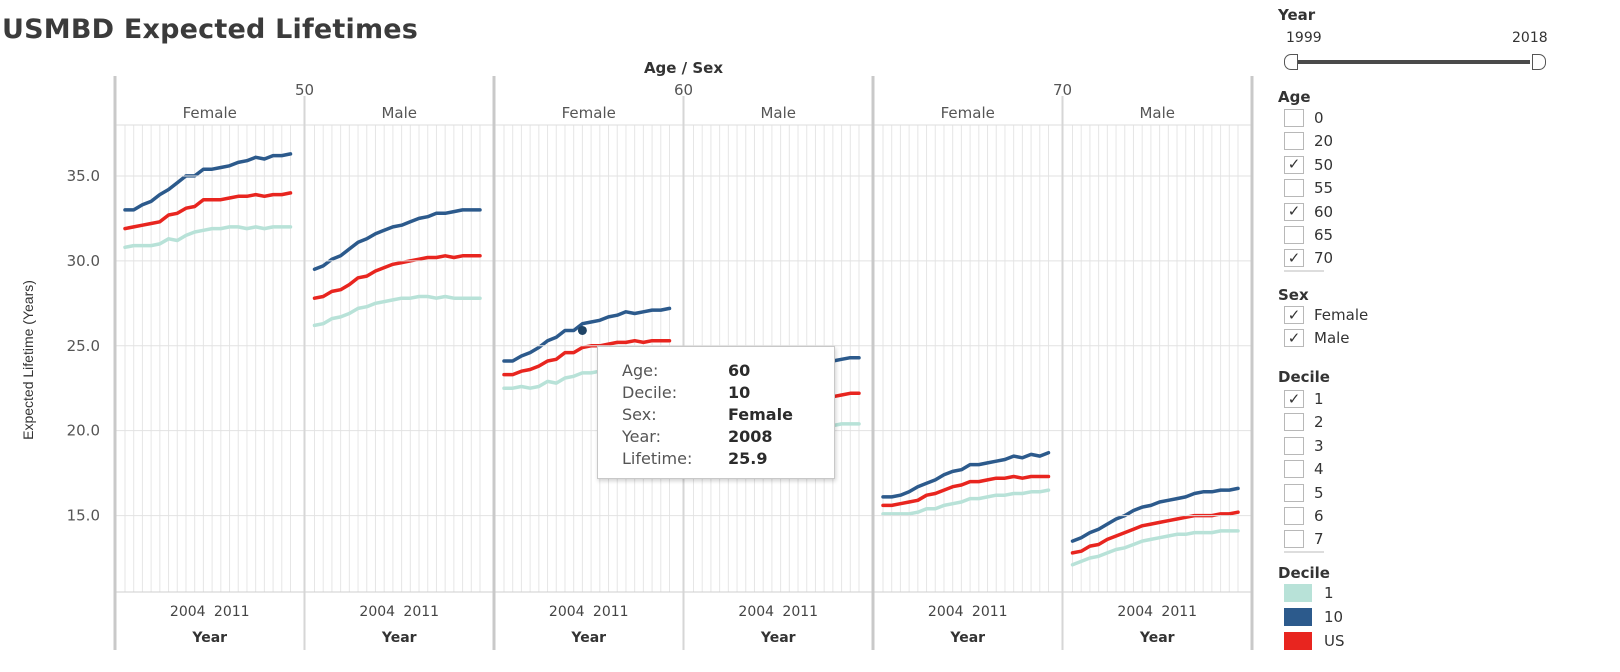  I want to click on age-option-label: 50, so click(1324, 164).